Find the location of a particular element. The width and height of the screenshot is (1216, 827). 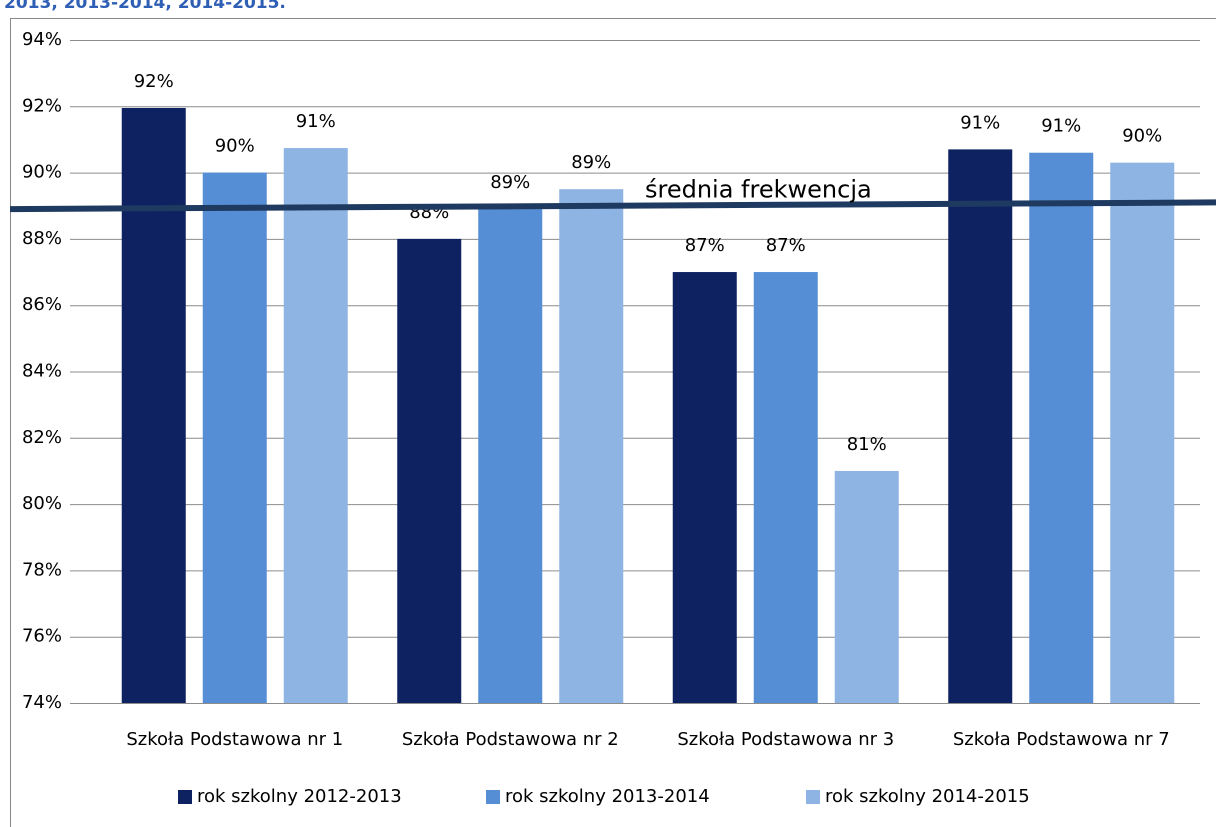

value-label: 81% is located at coordinates (867, 444).